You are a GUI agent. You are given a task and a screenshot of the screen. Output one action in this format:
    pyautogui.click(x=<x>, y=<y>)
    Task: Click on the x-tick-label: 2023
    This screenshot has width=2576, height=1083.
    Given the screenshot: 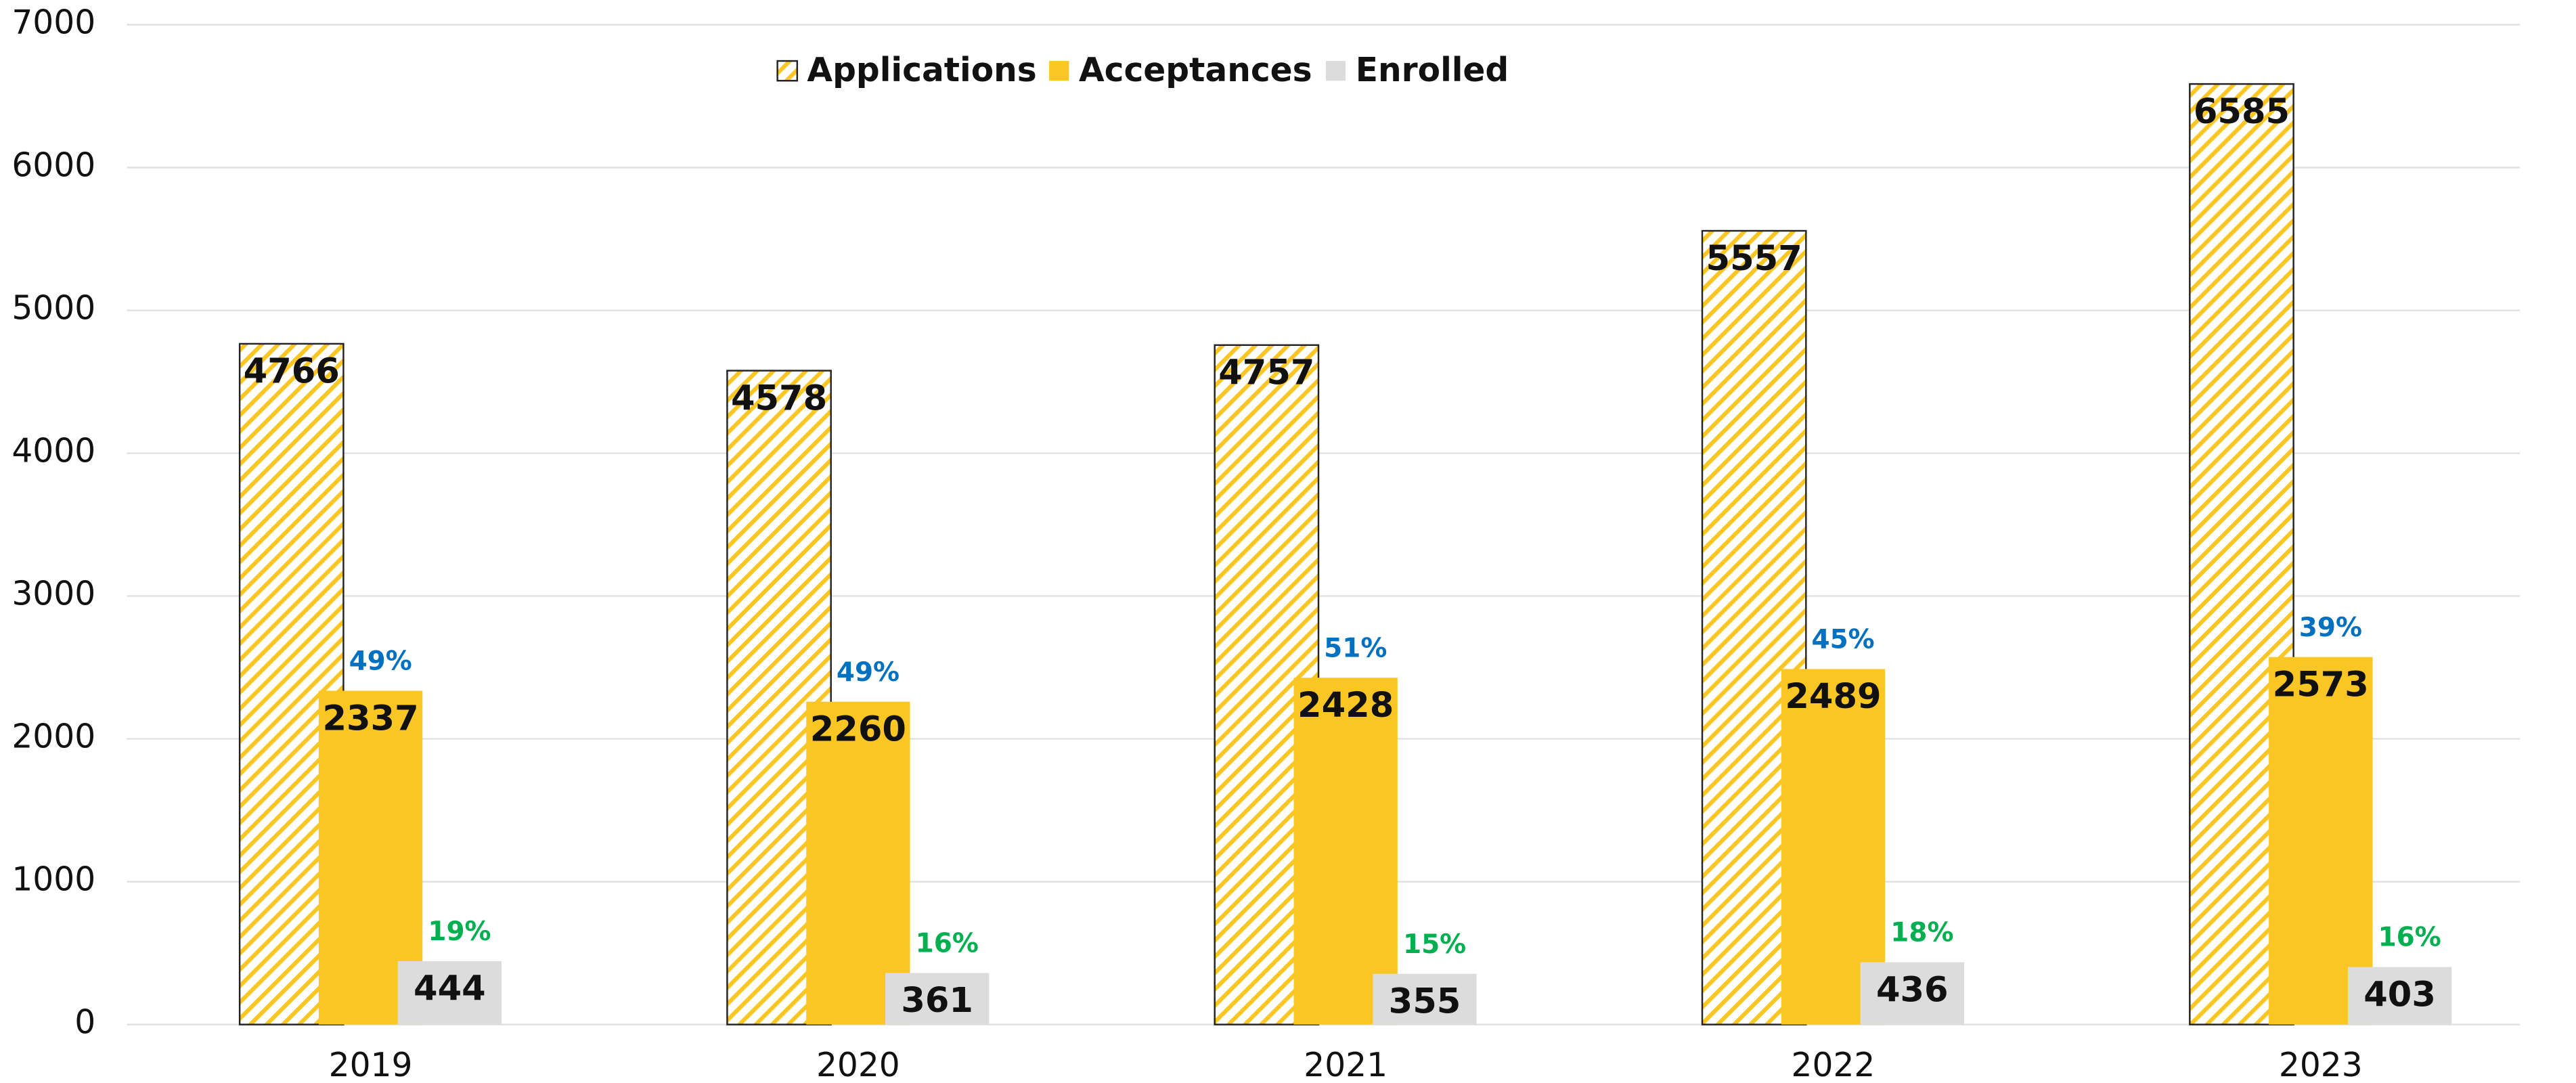 What is the action you would take?
    pyautogui.click(x=2321, y=1065)
    